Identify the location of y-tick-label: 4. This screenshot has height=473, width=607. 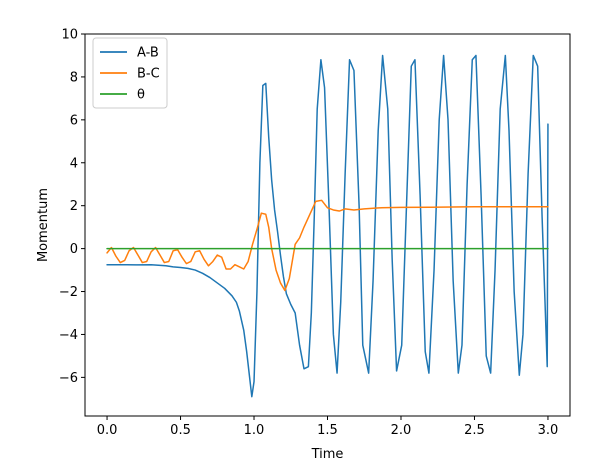
(74, 163).